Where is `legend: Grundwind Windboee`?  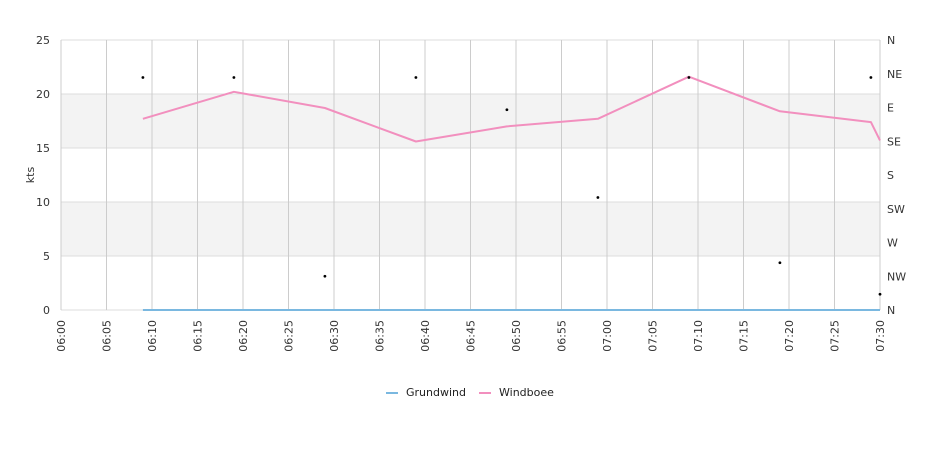
legend: Grundwind Windboee is located at coordinates (470, 392).